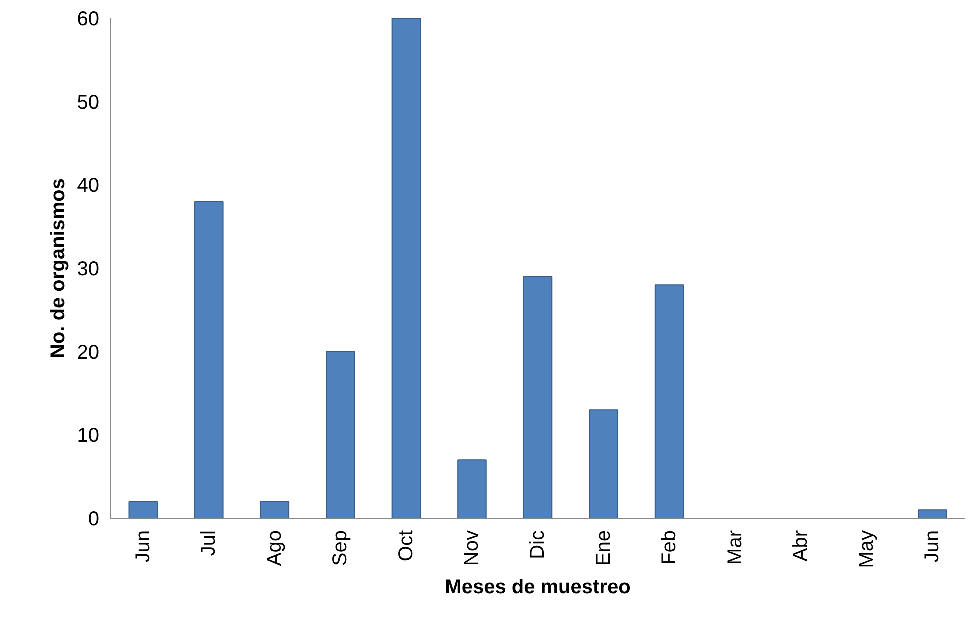  I want to click on x-tick-label: May, so click(867, 549).